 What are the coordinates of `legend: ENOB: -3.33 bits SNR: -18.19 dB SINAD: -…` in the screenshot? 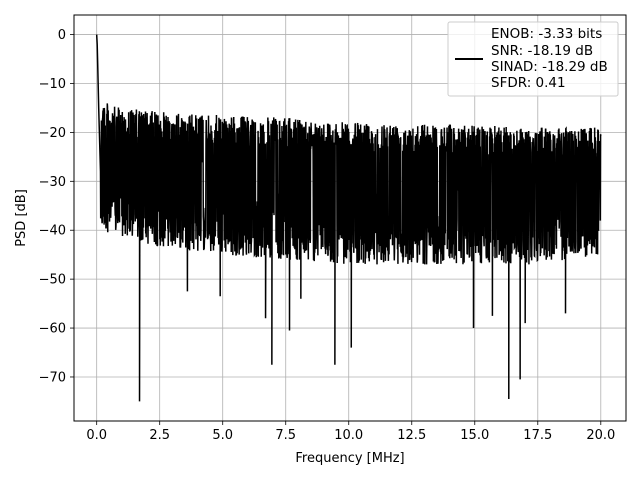 It's located at (533, 59).